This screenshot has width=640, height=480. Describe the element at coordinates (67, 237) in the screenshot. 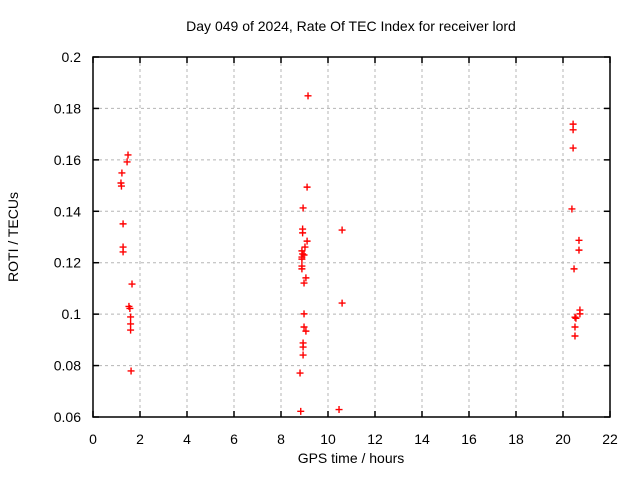

I see `y-tick-labels: 0.06 0.08 0.1 0.12 0.14 0.16 0.18 0.2` at that location.